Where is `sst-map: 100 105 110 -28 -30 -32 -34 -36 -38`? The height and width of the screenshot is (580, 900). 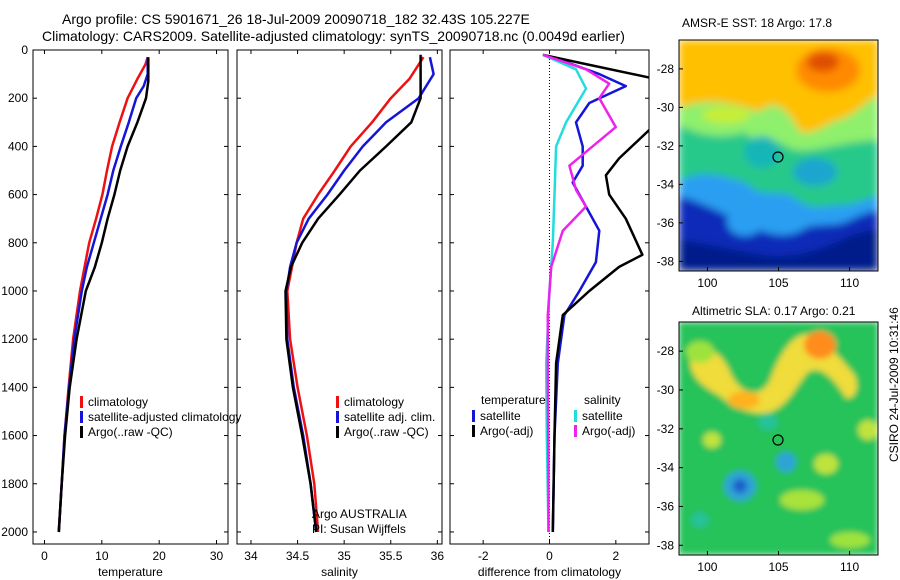
sst-map: 100 105 110 -28 -30 -32 -34 -36 -38 is located at coordinates (768, 164).